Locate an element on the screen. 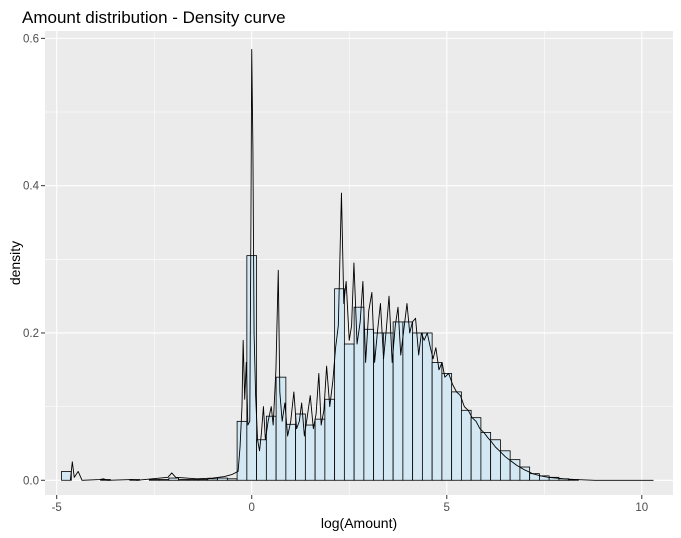 The height and width of the screenshot is (538, 681). x-tick-label: 10 is located at coordinates (641, 508).